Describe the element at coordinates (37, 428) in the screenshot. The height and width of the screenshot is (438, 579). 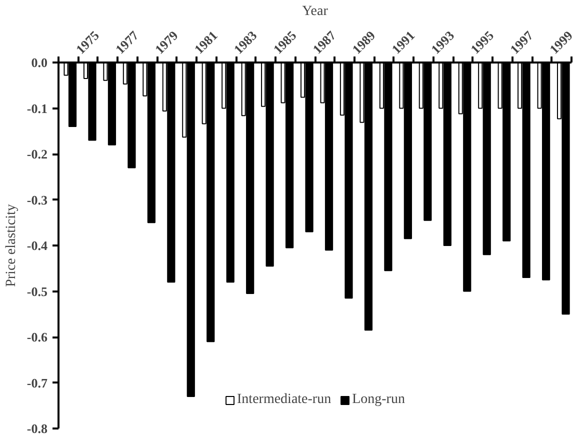
I see `y-tick-label: -0.8` at that location.